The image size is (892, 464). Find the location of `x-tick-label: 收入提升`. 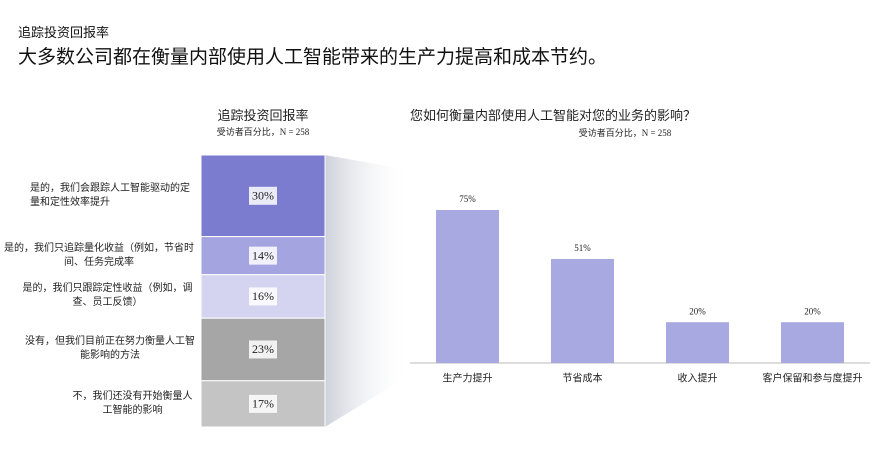

x-tick-label: 收入提升 is located at coordinates (698, 377).